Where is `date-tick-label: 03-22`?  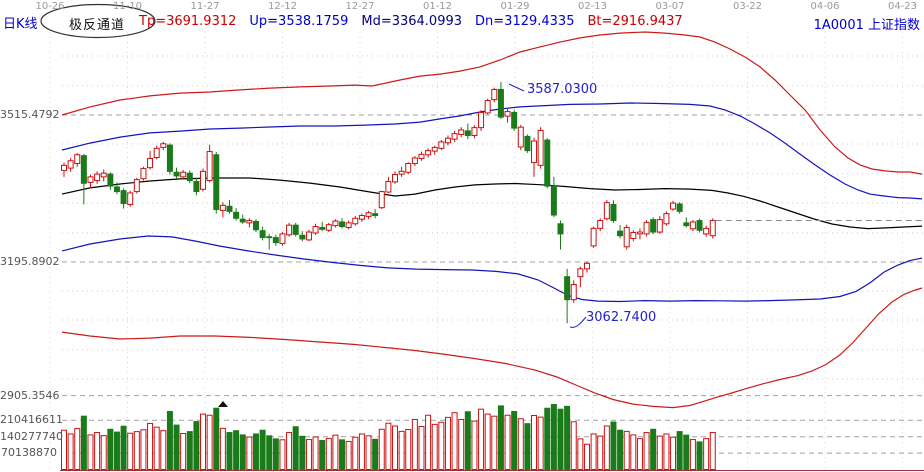
date-tick-label: 03-22 is located at coordinates (747, 6).